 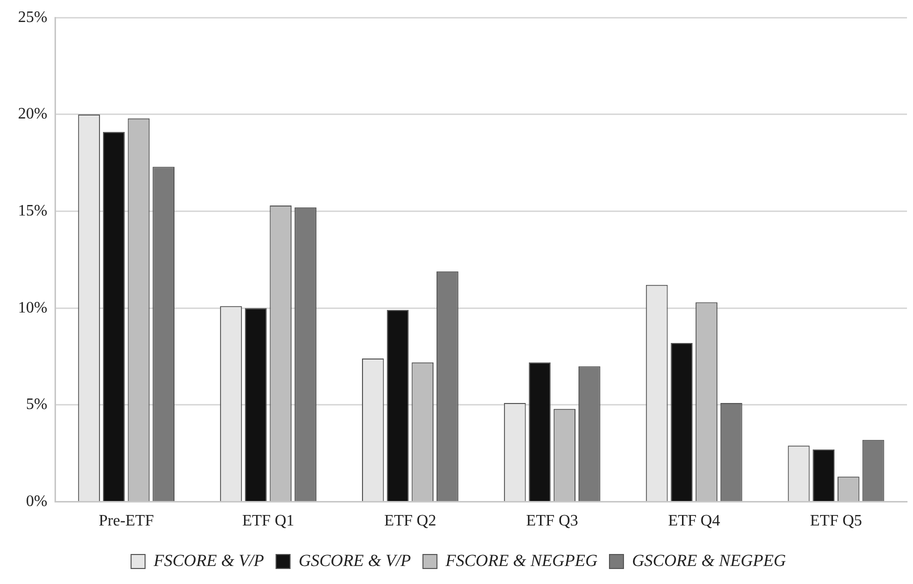 I want to click on legend-label: GSCORE & V/P, so click(x=354, y=560).